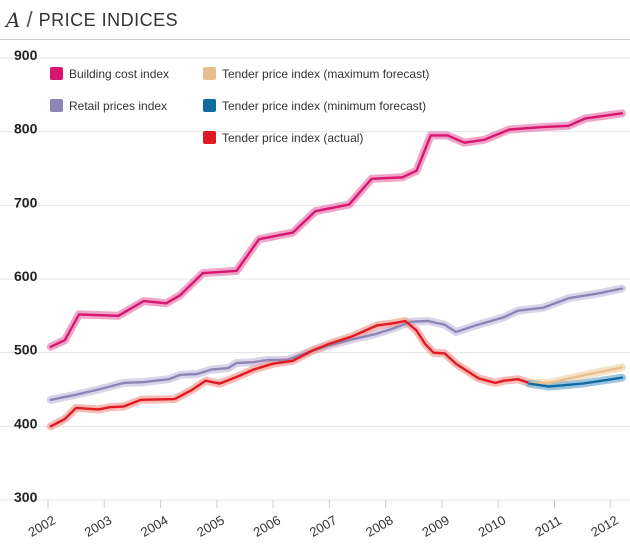 The image size is (630, 552). I want to click on x-tick-label: 2010, so click(492, 525).